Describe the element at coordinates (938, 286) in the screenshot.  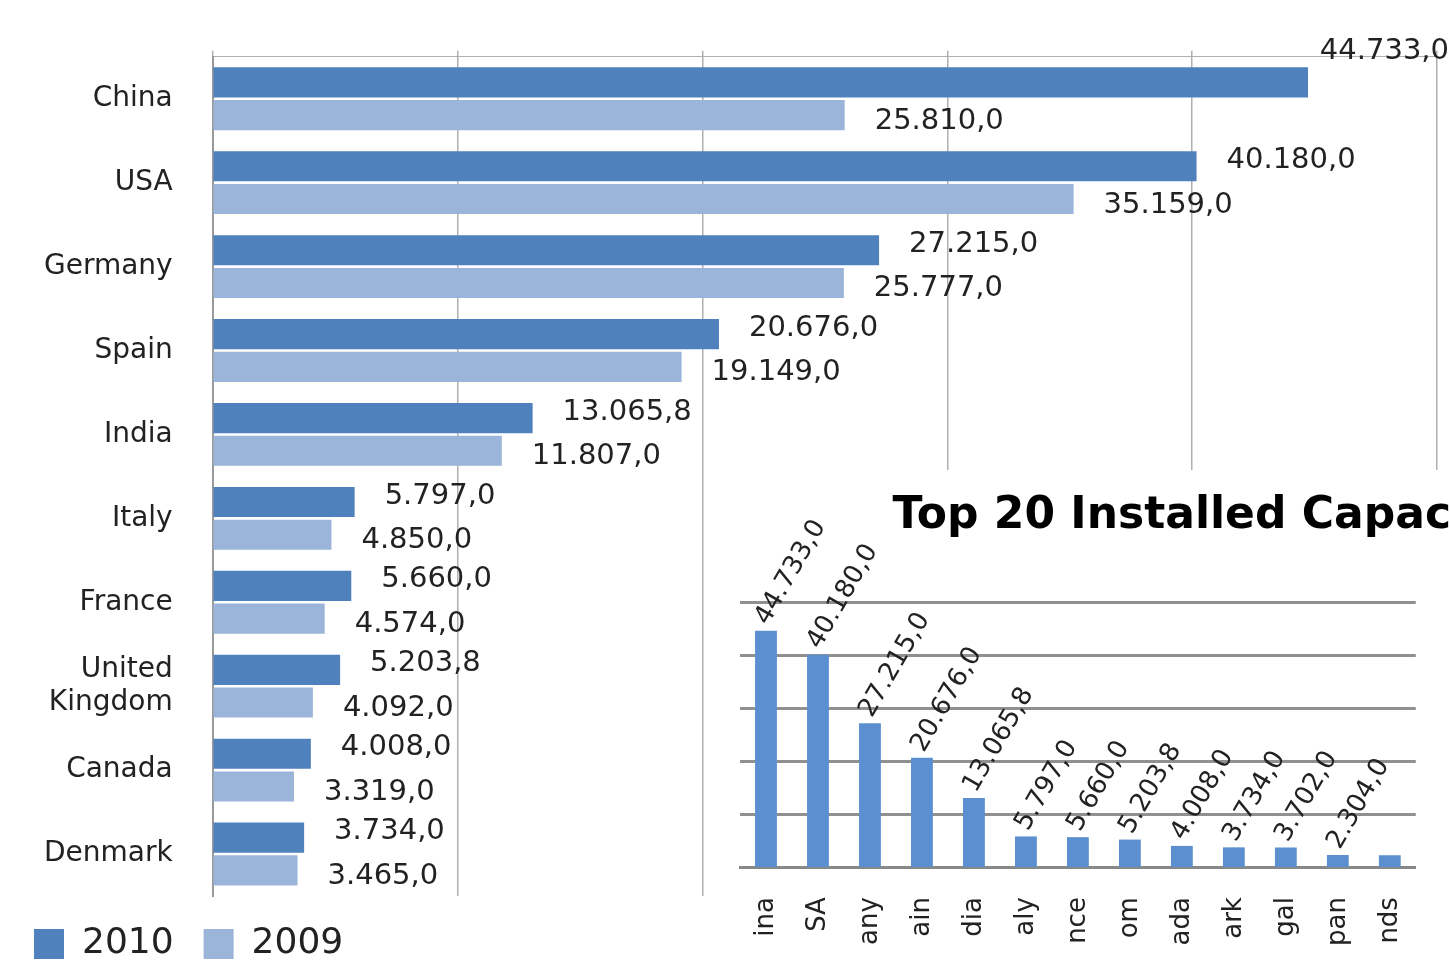
I see `data-label: 25.777,0` at that location.